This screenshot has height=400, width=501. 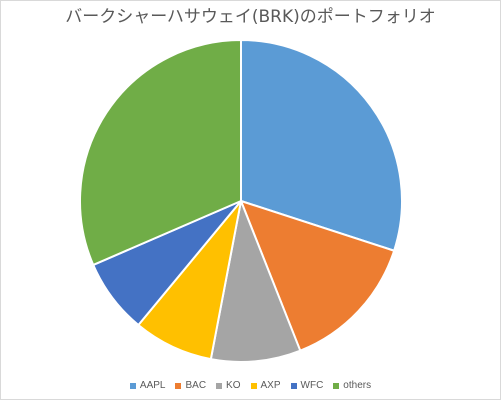 I want to click on legend-label: BAC, so click(x=196, y=385).